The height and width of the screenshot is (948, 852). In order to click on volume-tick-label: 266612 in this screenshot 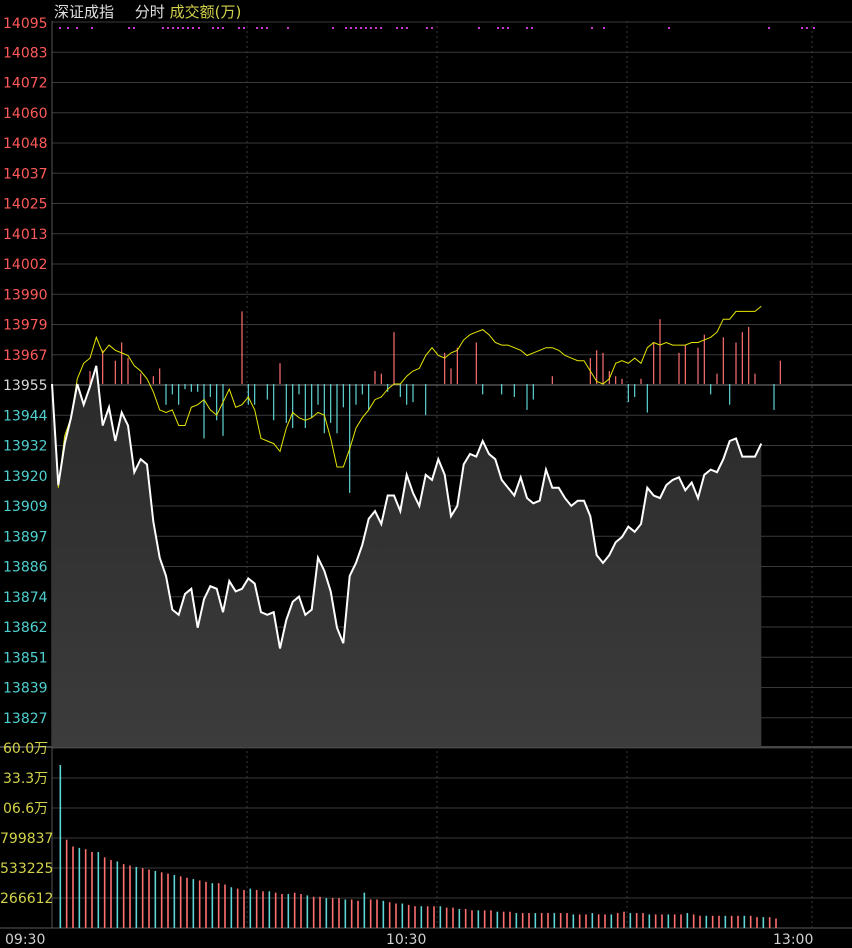, I will do `click(26, 899)`.